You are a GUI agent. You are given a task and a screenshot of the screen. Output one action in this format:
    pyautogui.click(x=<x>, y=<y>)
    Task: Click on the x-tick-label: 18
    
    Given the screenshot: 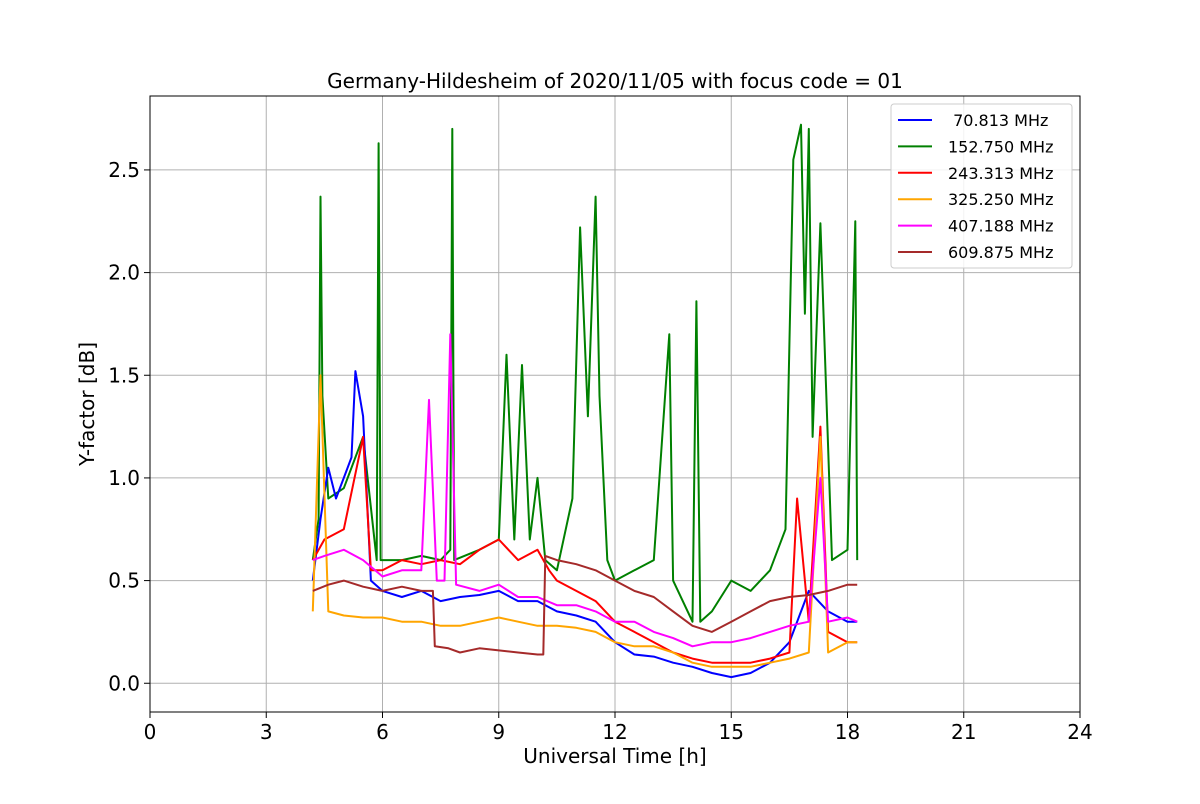 What is the action you would take?
    pyautogui.click(x=847, y=732)
    